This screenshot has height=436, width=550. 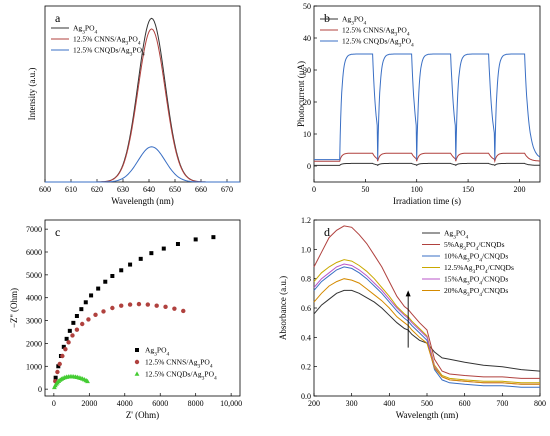 I want to click on x-axis-label: Wavelength (nm), so click(x=427, y=415).